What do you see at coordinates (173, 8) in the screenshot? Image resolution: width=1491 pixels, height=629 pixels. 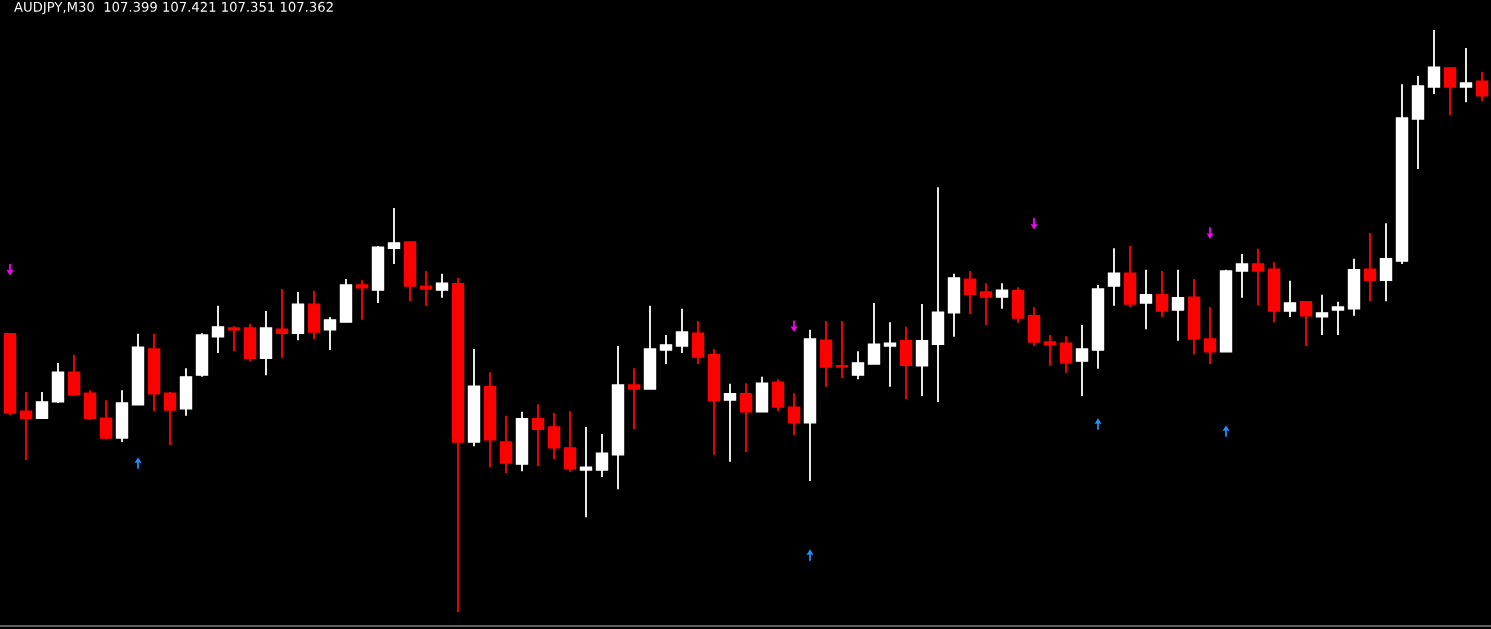 I see `chart-title: AUDJPY,M30 107.399 107.421 107.351 107.362` at bounding box center [173, 8].